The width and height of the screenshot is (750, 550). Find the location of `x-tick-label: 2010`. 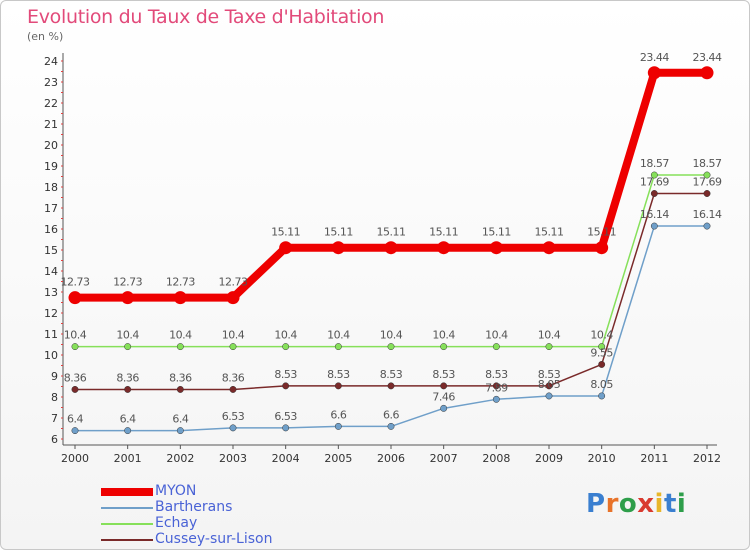

x-tick-label: 2010 is located at coordinates (602, 458).